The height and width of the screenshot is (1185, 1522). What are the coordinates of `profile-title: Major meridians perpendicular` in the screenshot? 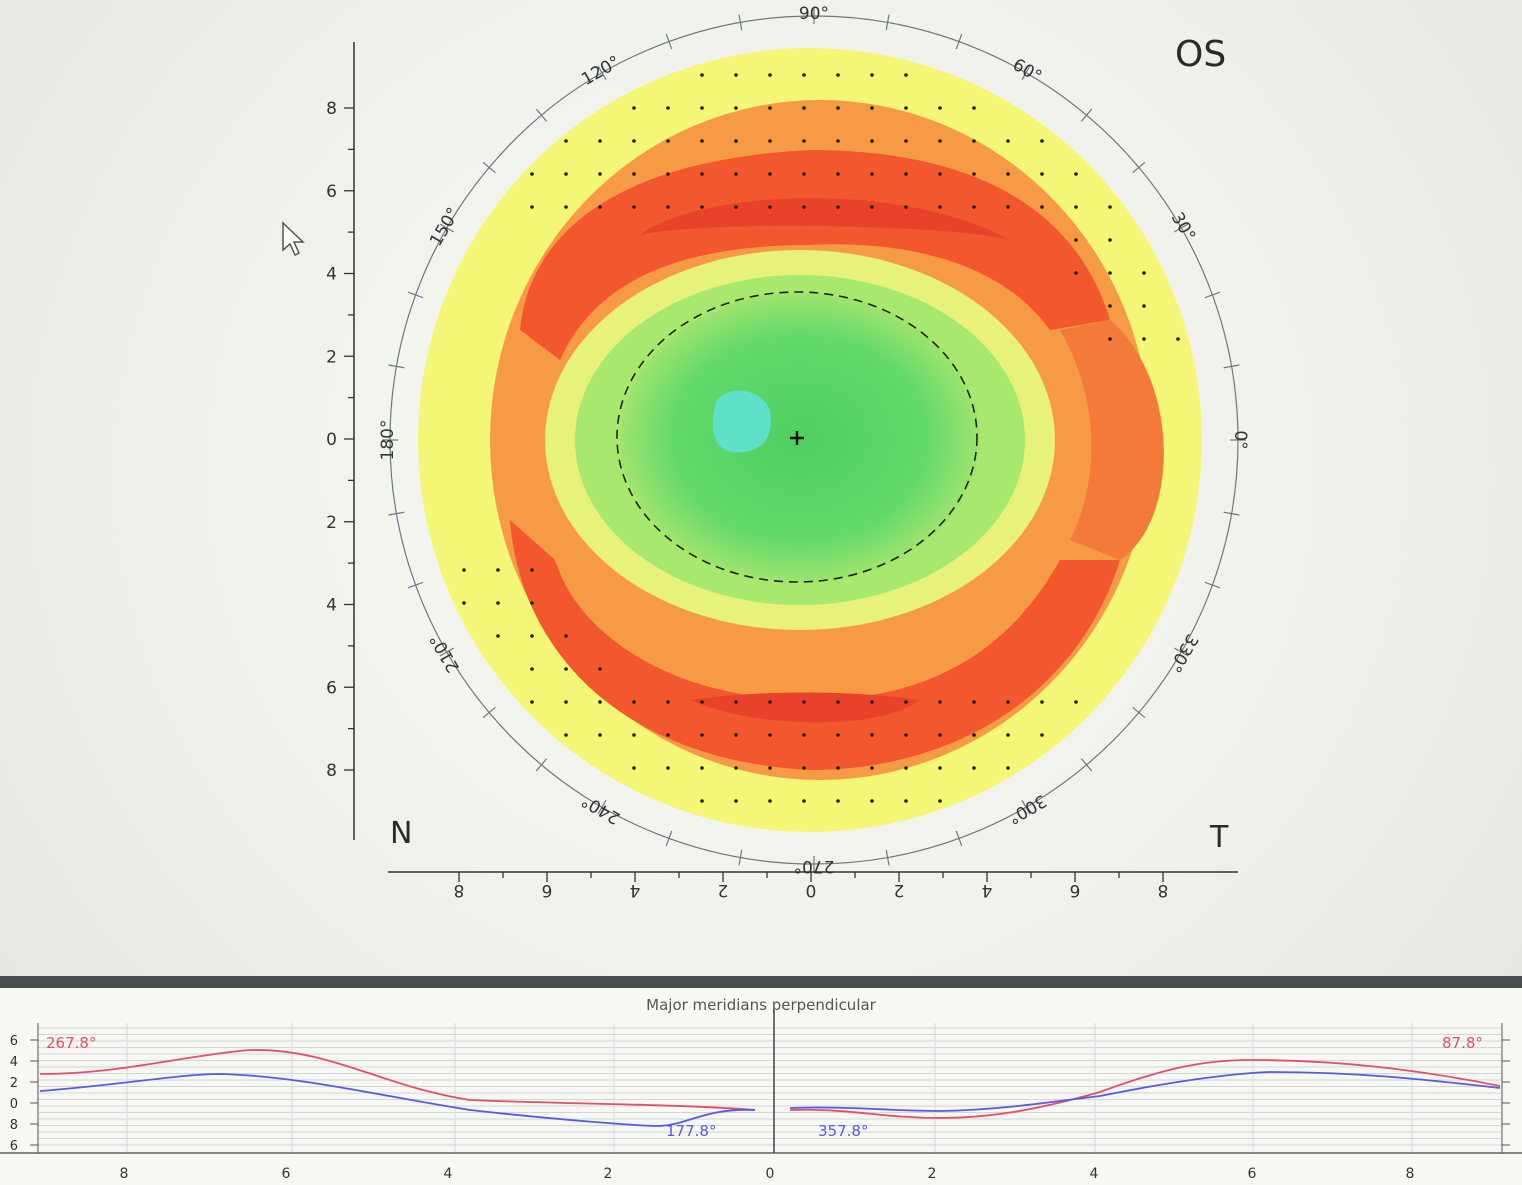 It's located at (761, 1005).